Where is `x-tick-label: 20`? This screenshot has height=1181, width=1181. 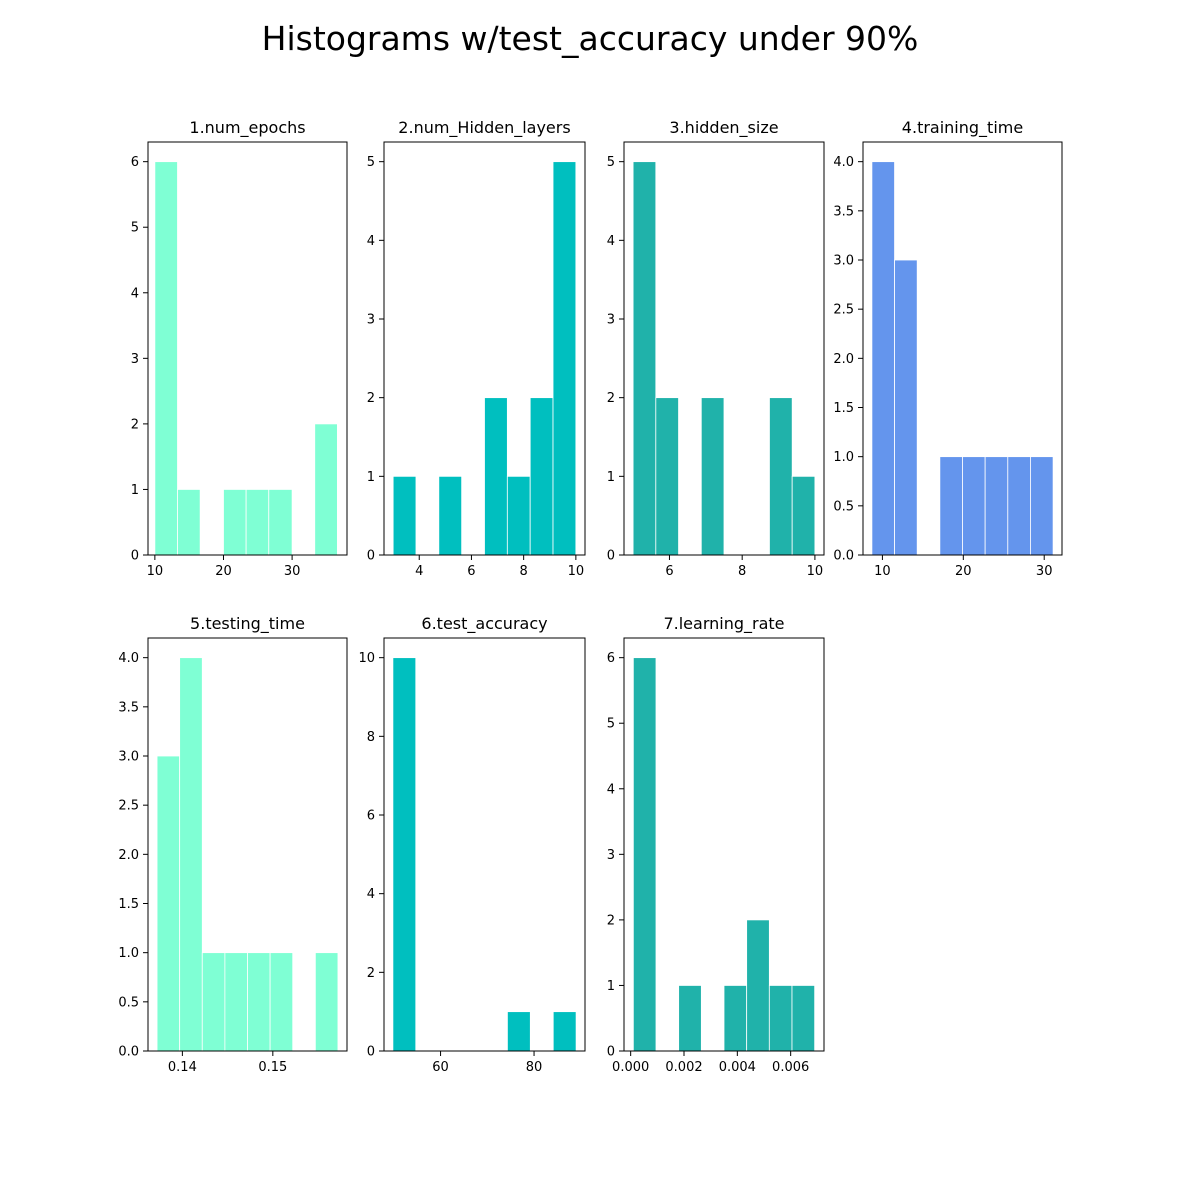 x-tick-label: 20 is located at coordinates (963, 571).